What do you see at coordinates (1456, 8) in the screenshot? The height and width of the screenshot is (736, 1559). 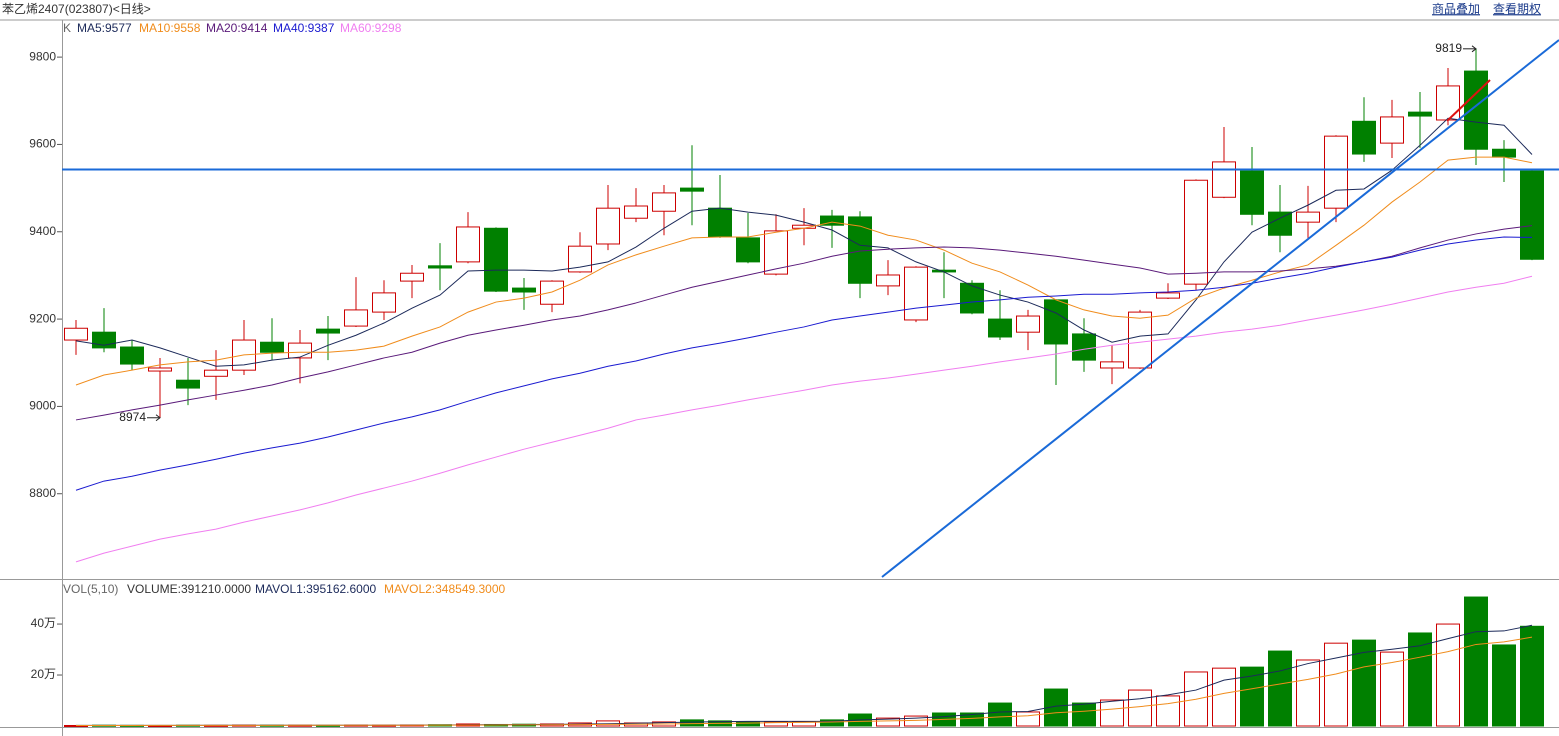 I see `overlay-link: 商品叠加` at bounding box center [1456, 8].